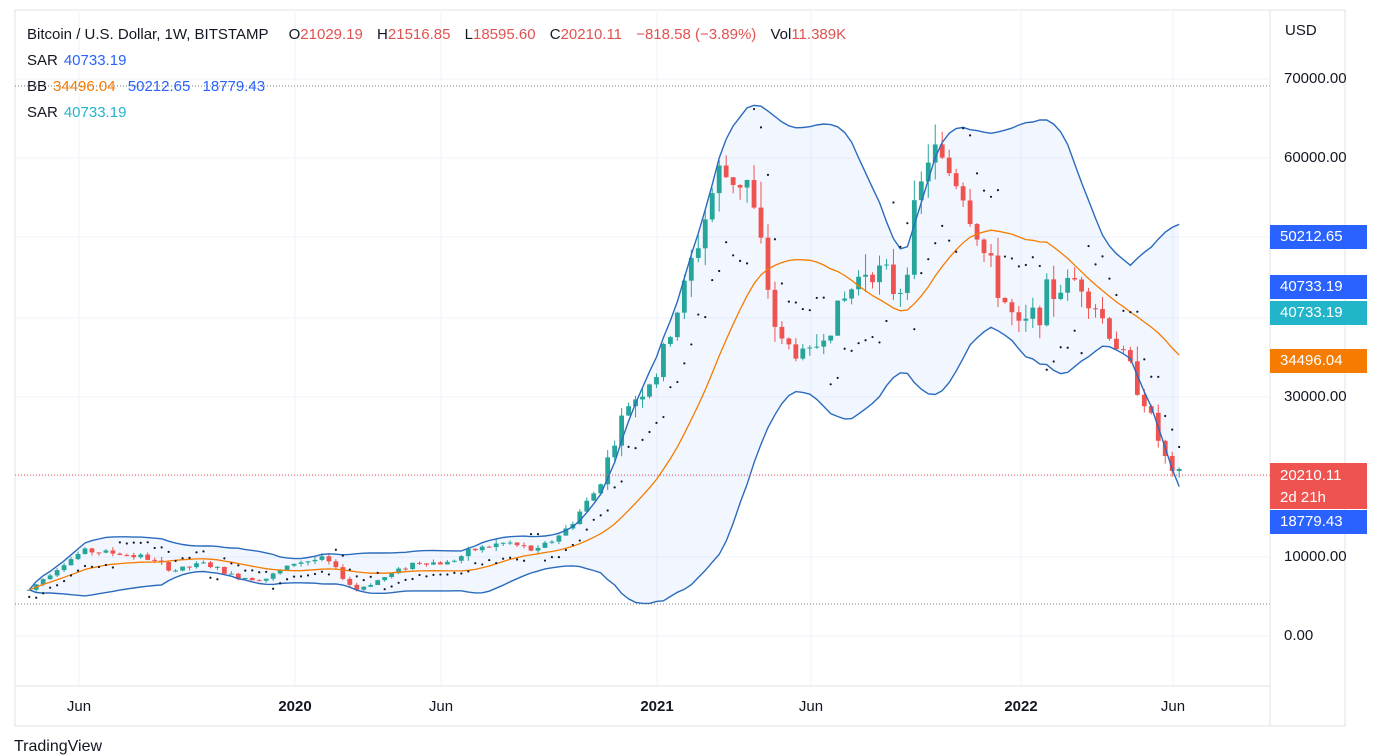  What do you see at coordinates (1315, 78) in the screenshot?
I see `y-tick-70000: 70000.00` at bounding box center [1315, 78].